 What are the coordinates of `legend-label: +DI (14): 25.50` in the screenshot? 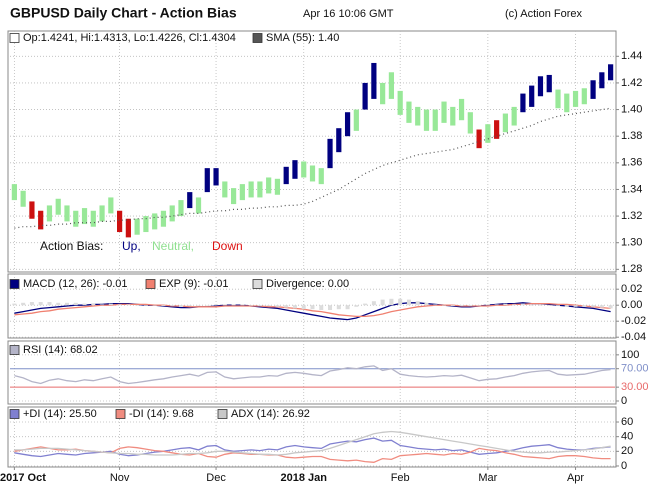 It's located at (60, 414).